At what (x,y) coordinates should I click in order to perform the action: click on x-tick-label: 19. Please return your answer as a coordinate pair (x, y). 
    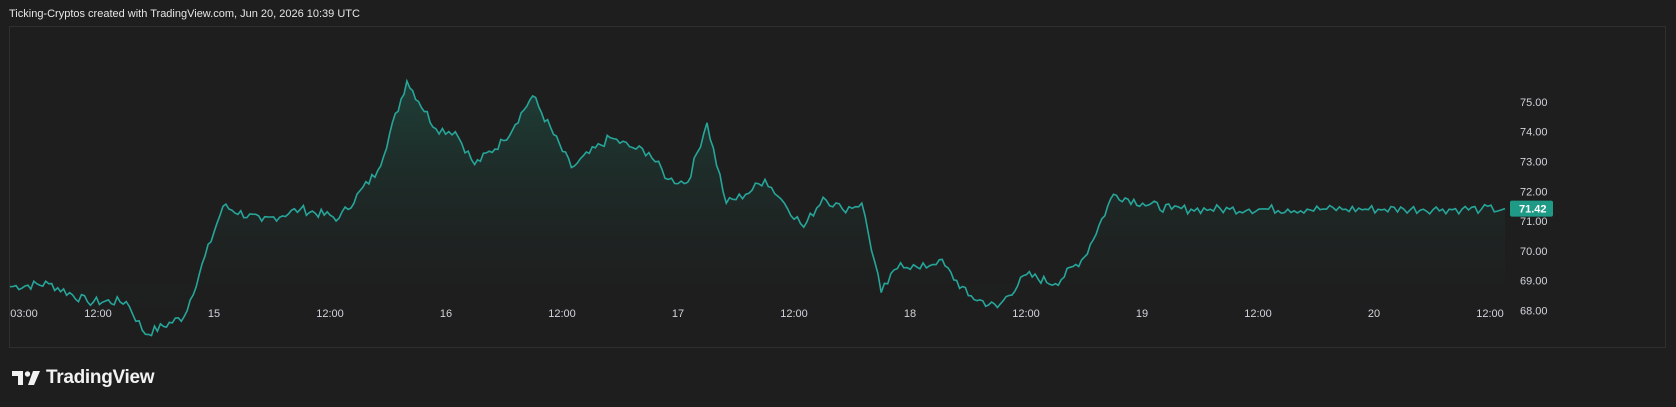
    Looking at the image, I should click on (1142, 314).